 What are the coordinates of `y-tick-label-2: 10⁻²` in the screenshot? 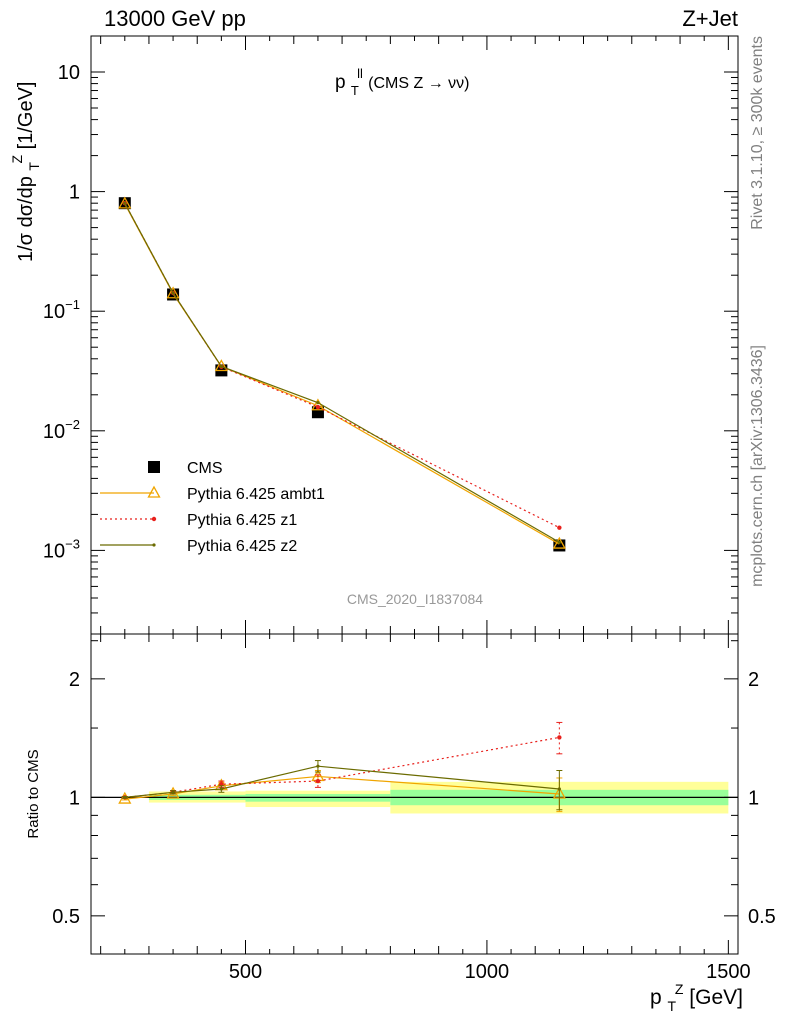 It's located at (61, 430).